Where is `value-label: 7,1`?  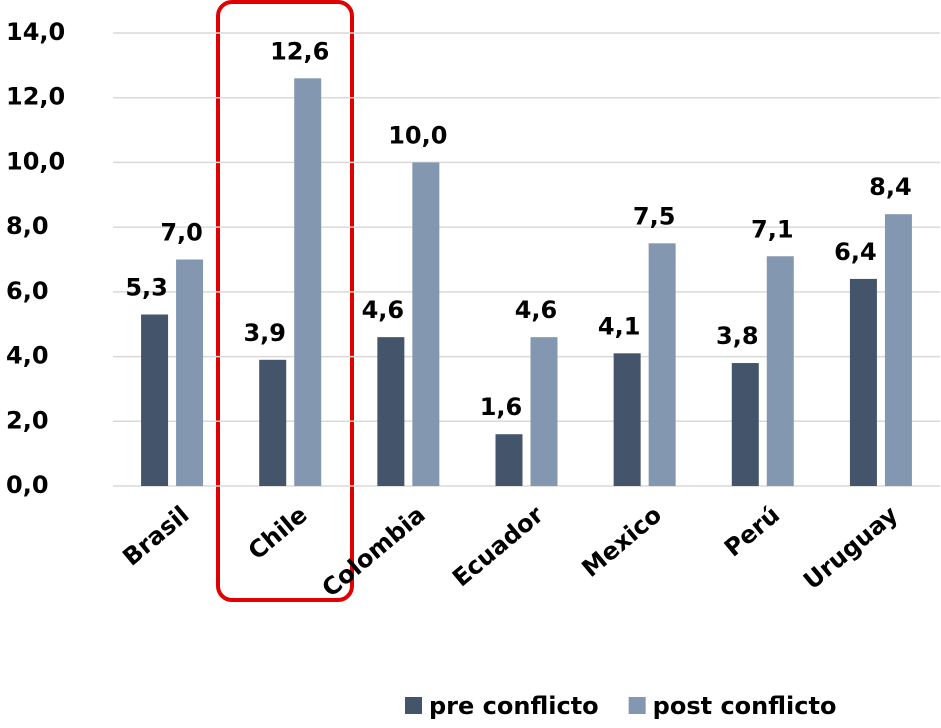
value-label: 7,1 is located at coordinates (772, 229).